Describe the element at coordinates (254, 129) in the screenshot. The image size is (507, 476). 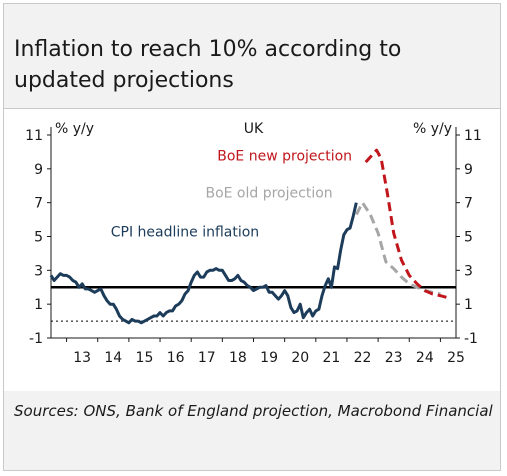
I see `chart-subtitle: UK` at that location.